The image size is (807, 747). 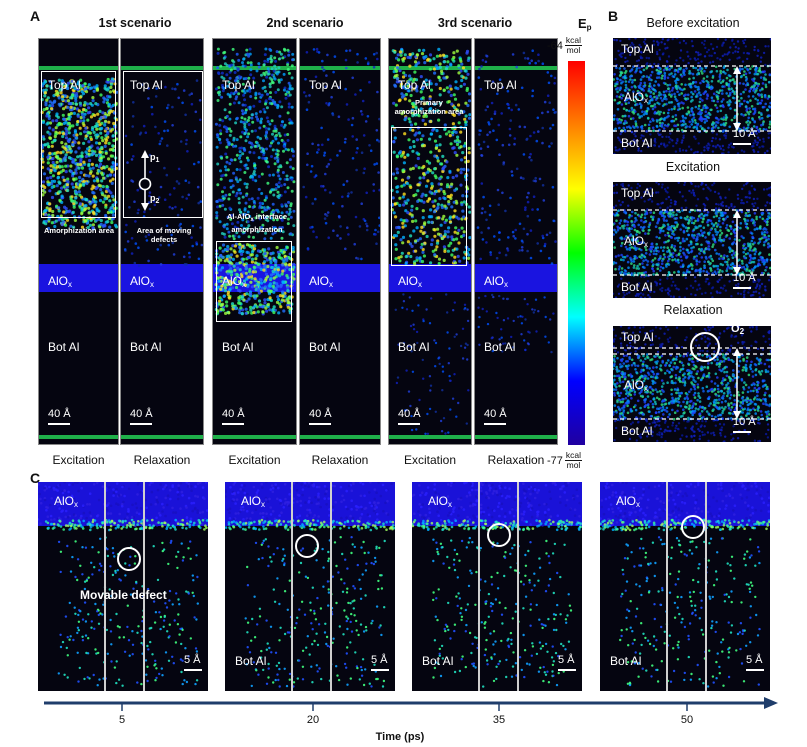 I want to click on b-oxide-label: AlOx, so click(x=636, y=241).